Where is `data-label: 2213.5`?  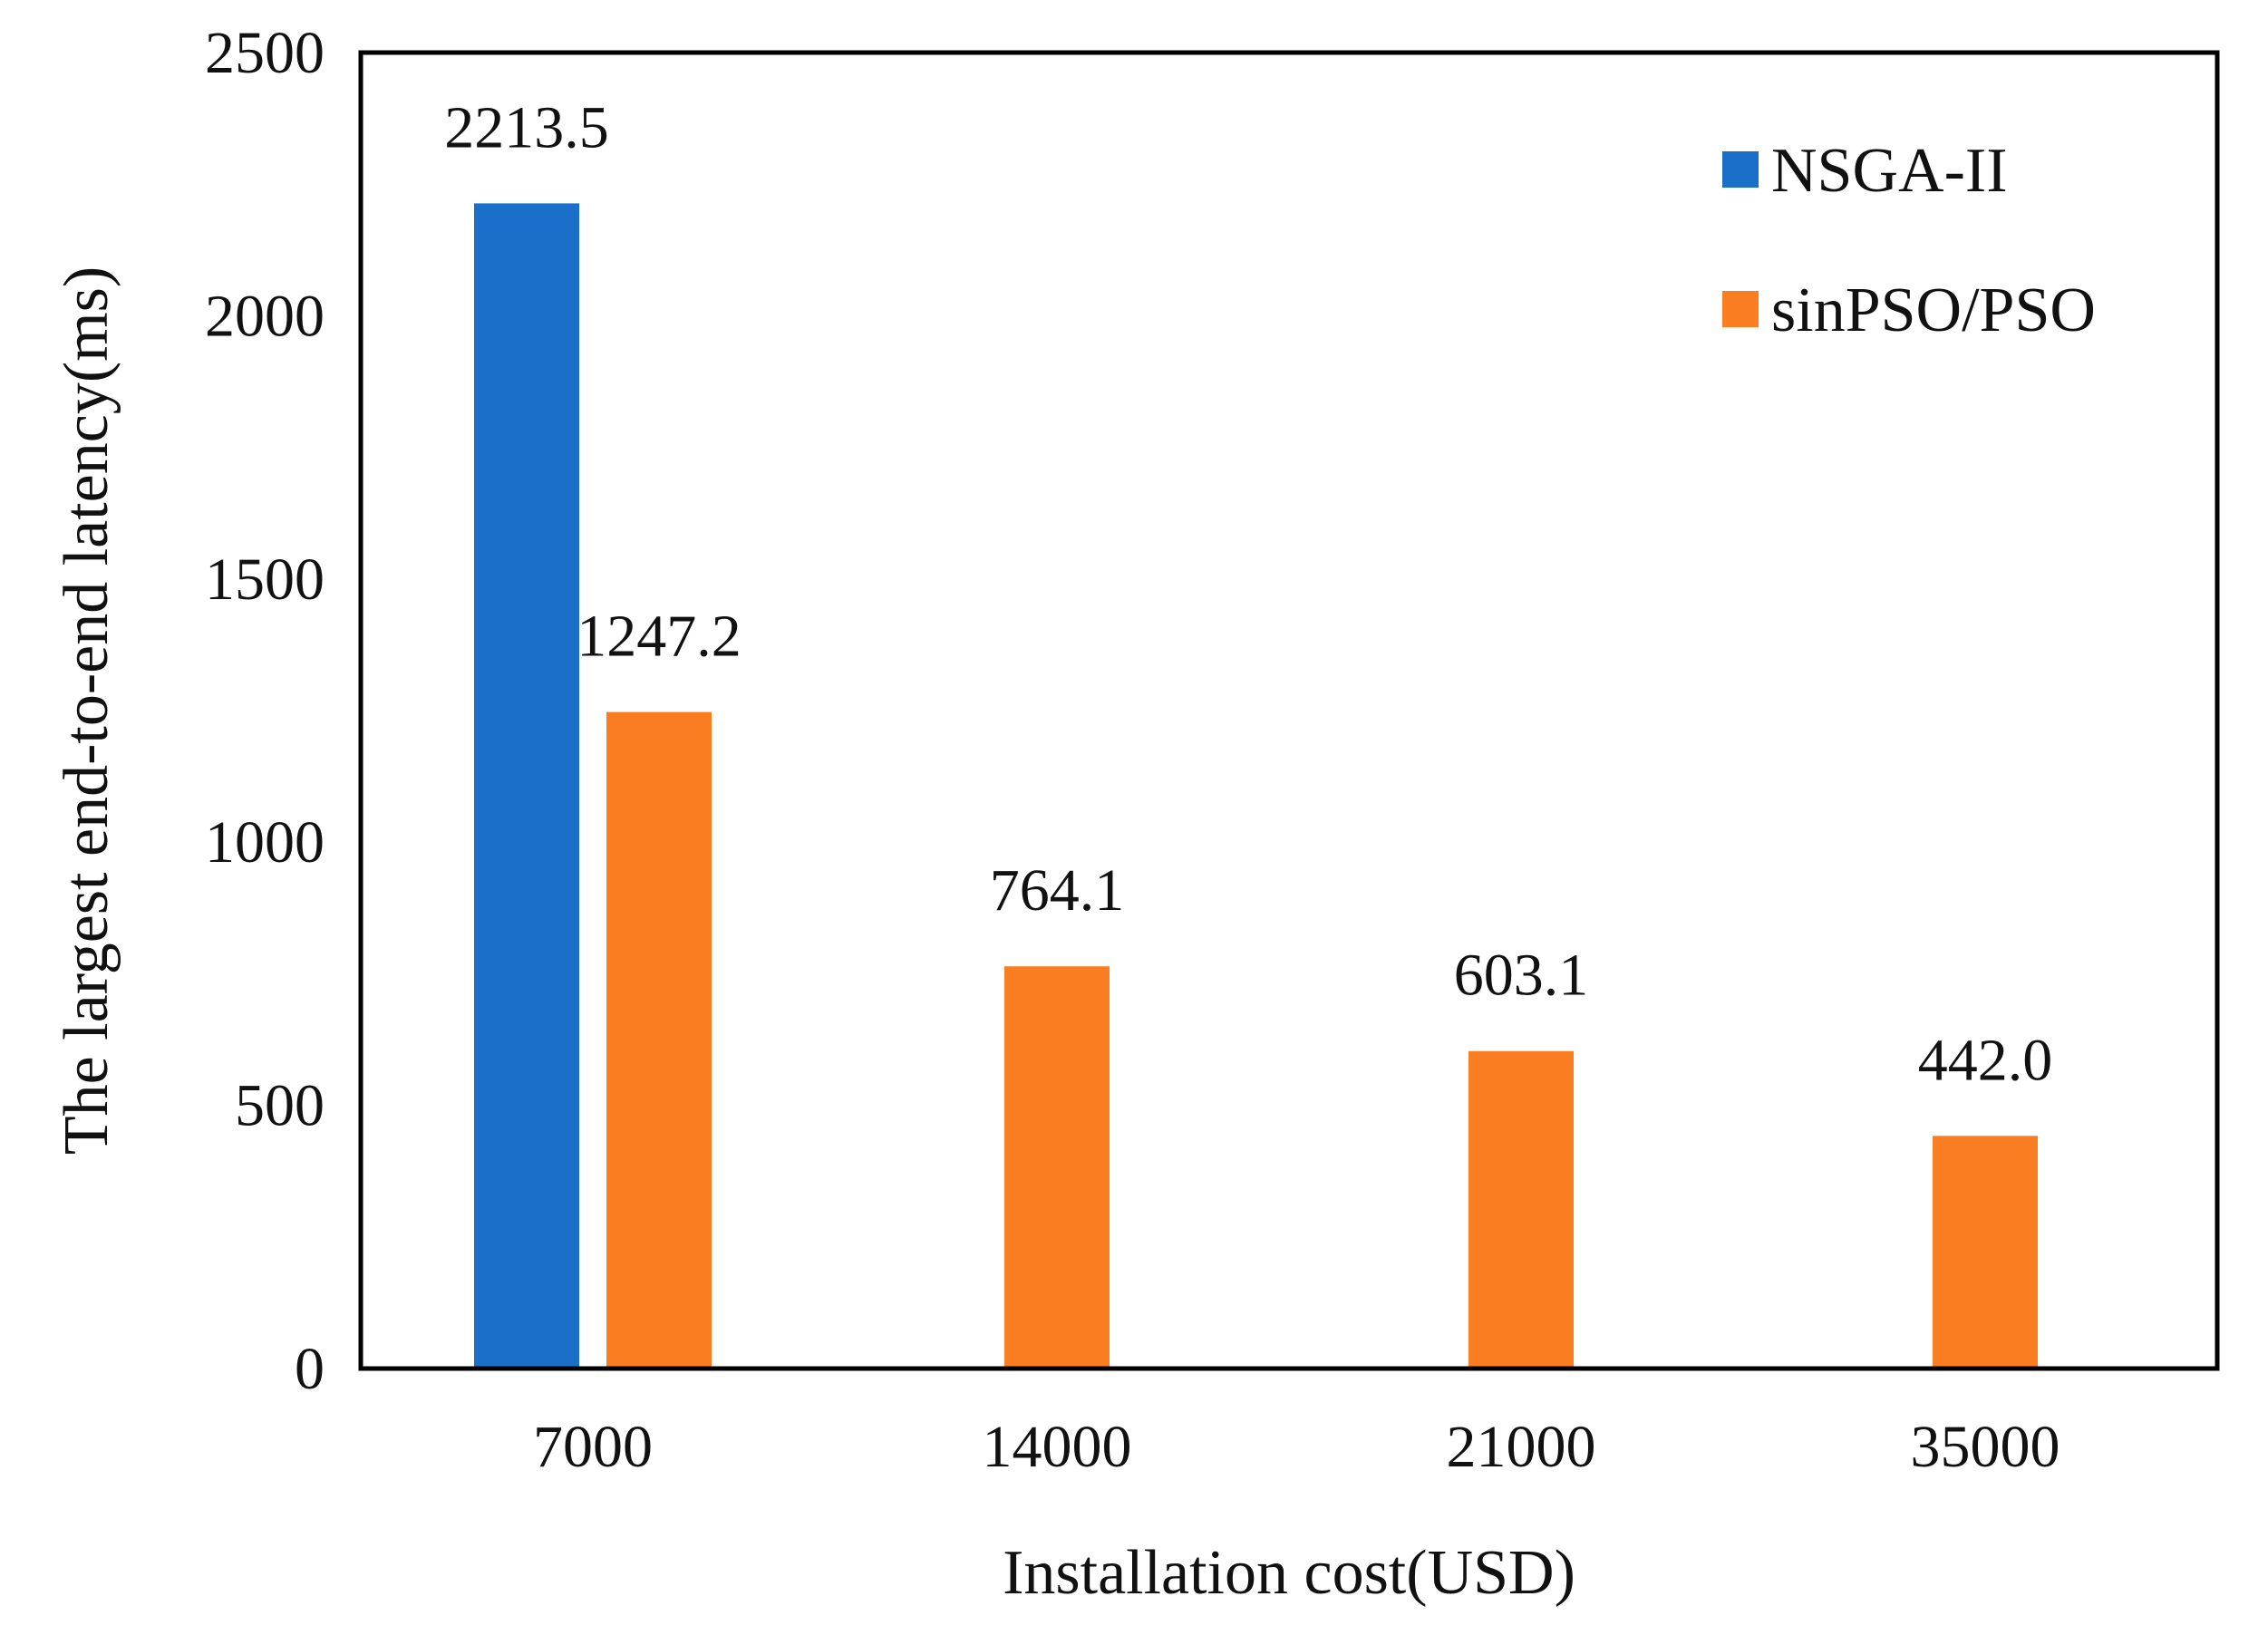 data-label: 2213.5 is located at coordinates (527, 127).